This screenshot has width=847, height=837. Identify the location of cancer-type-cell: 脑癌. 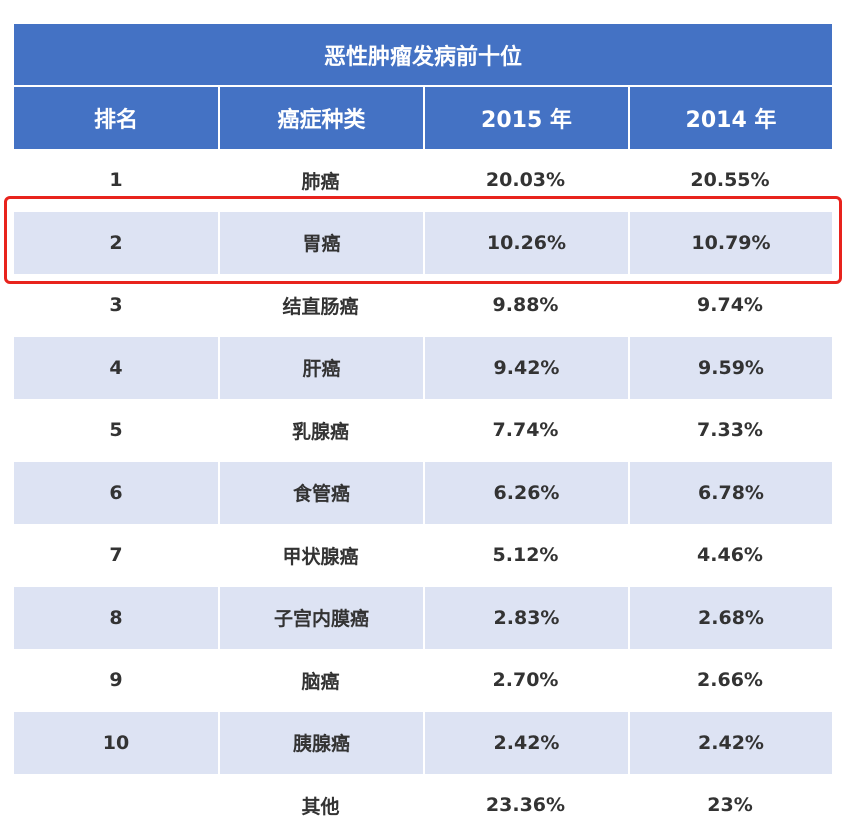
(320, 681).